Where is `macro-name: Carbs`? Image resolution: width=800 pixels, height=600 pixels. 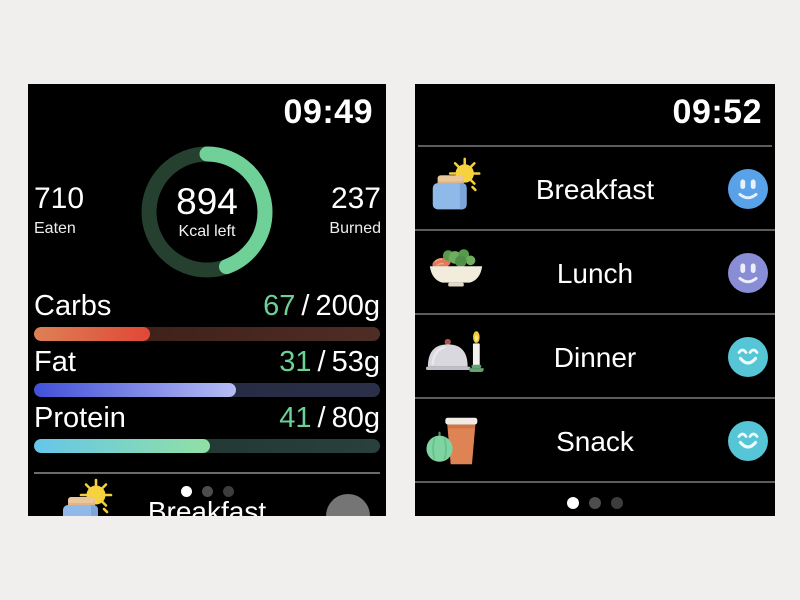
macro-name: Carbs is located at coordinates (73, 306).